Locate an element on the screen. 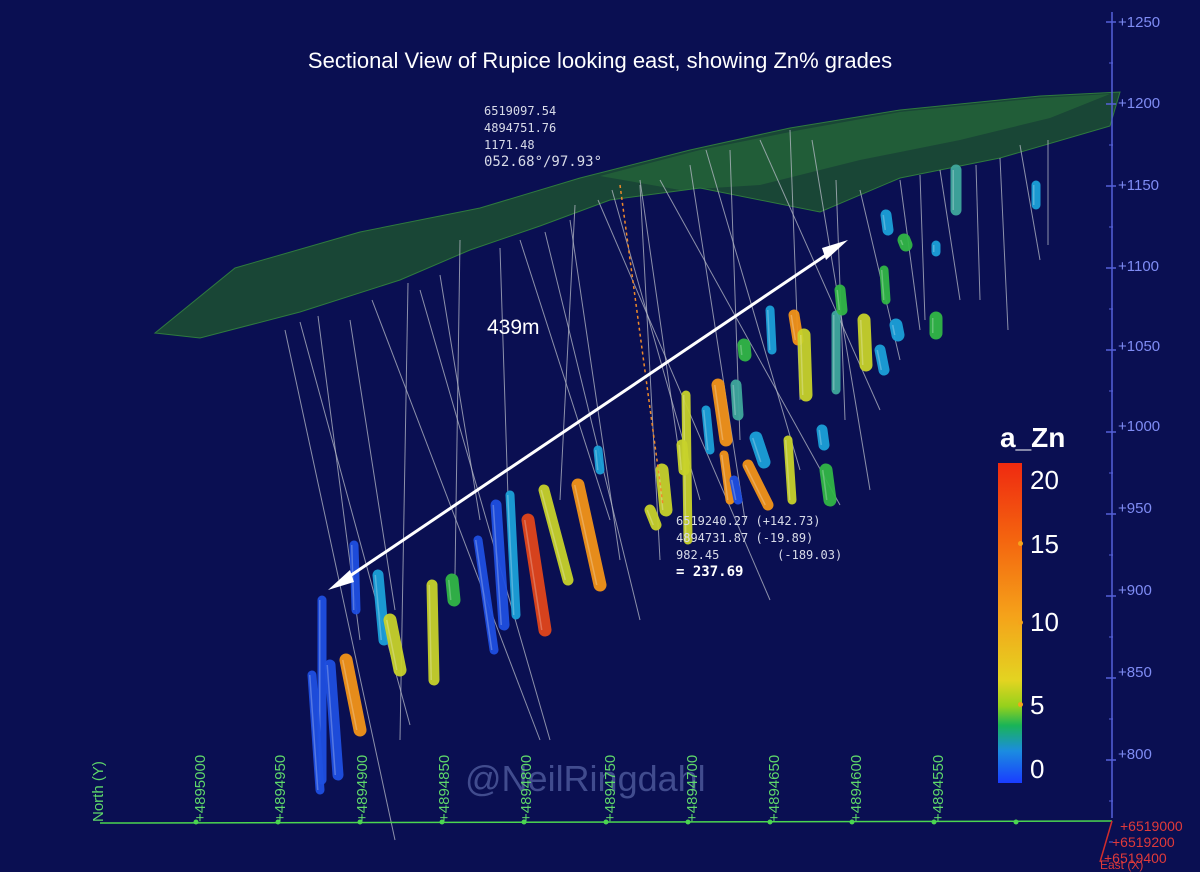  readout-top-line3: 1171.48 is located at coordinates (509, 145).